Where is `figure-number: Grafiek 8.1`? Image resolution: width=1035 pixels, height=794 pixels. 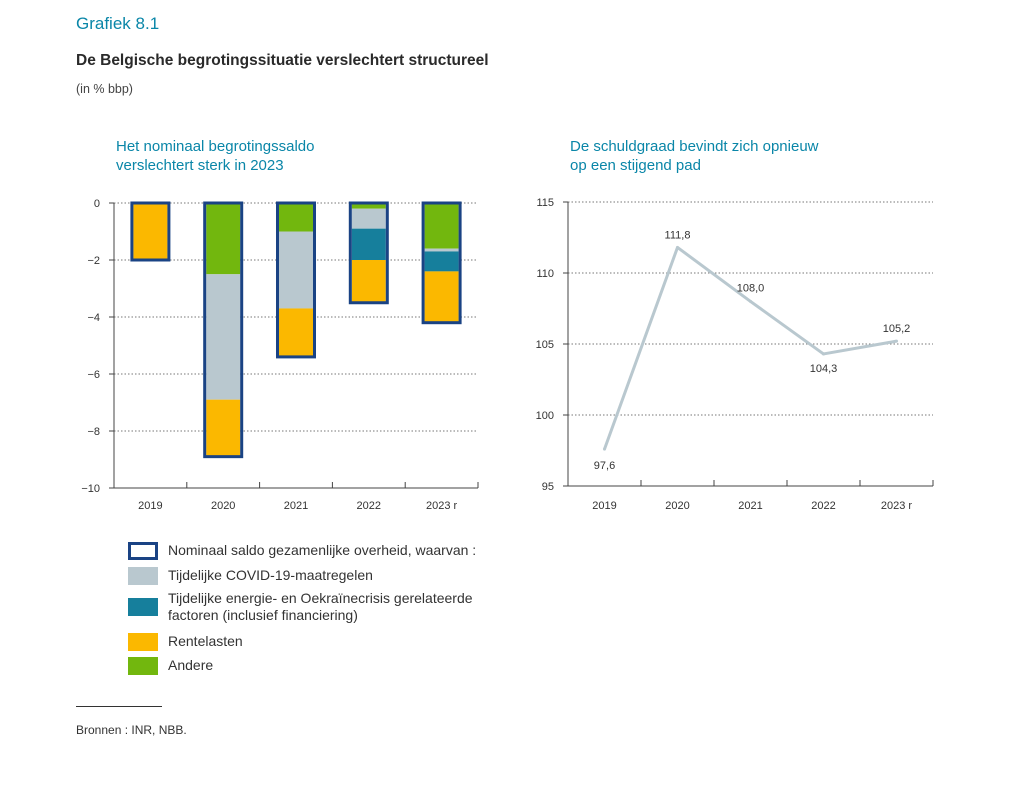
figure-number: Grafiek 8.1 is located at coordinates (118, 23).